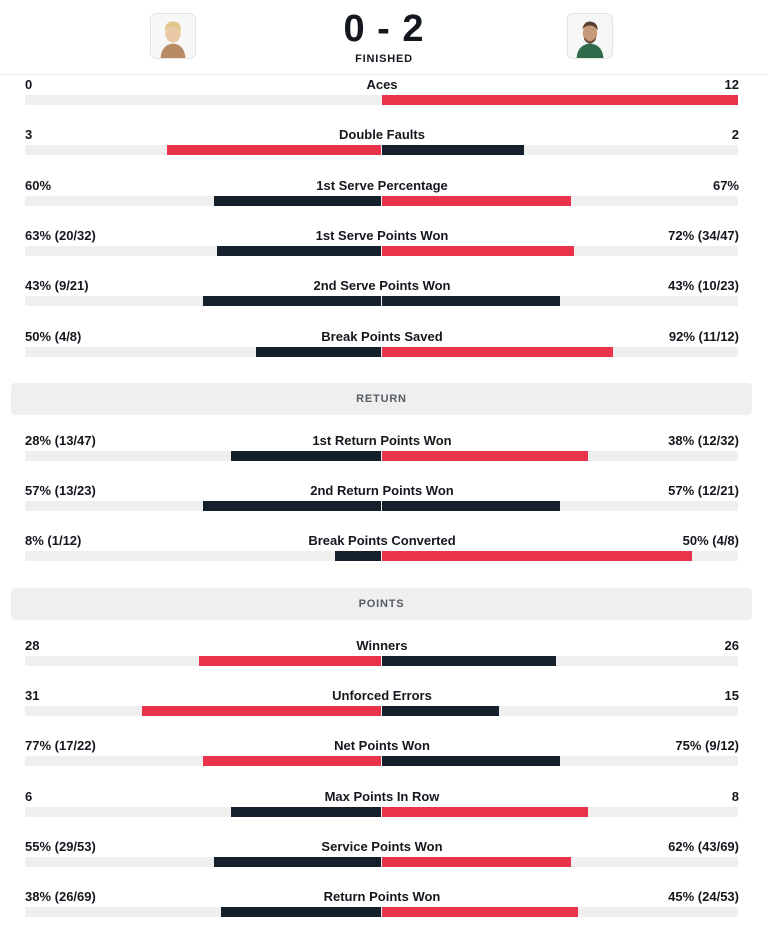  What do you see at coordinates (381, 398) in the screenshot?
I see `section-header-return: RETURN` at bounding box center [381, 398].